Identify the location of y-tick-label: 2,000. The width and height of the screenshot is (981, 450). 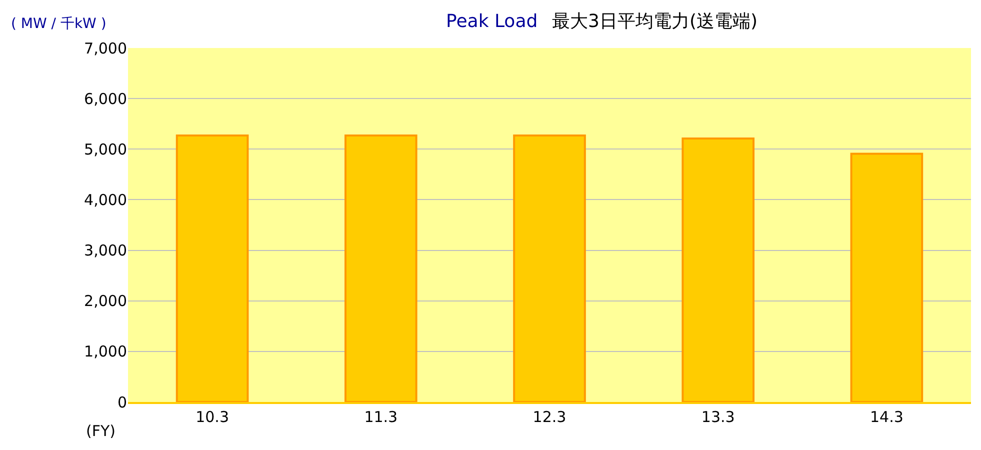
(105, 301).